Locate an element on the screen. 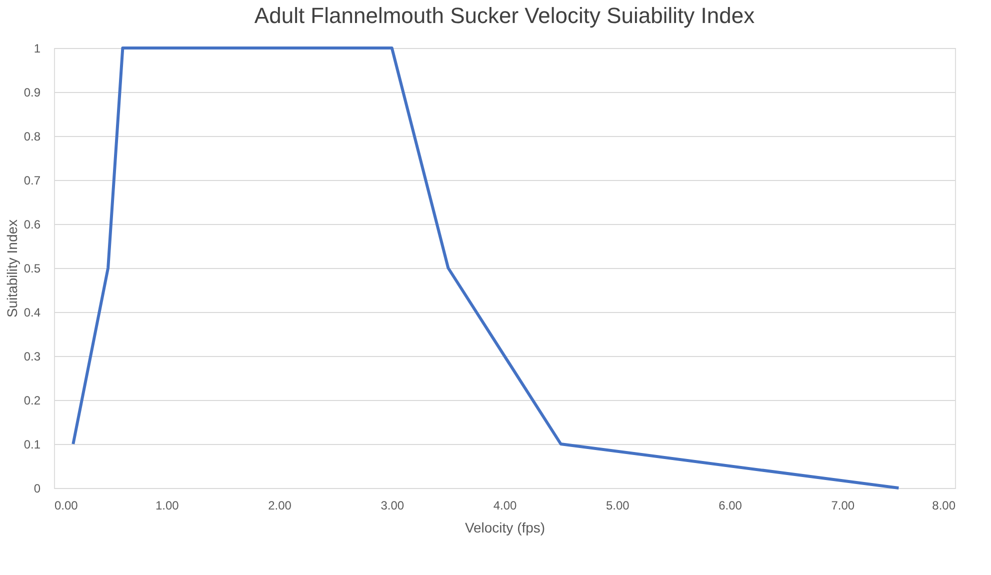 Image resolution: width=991 pixels, height=575 pixels. y-tick-label: 0.9 is located at coordinates (32, 93).